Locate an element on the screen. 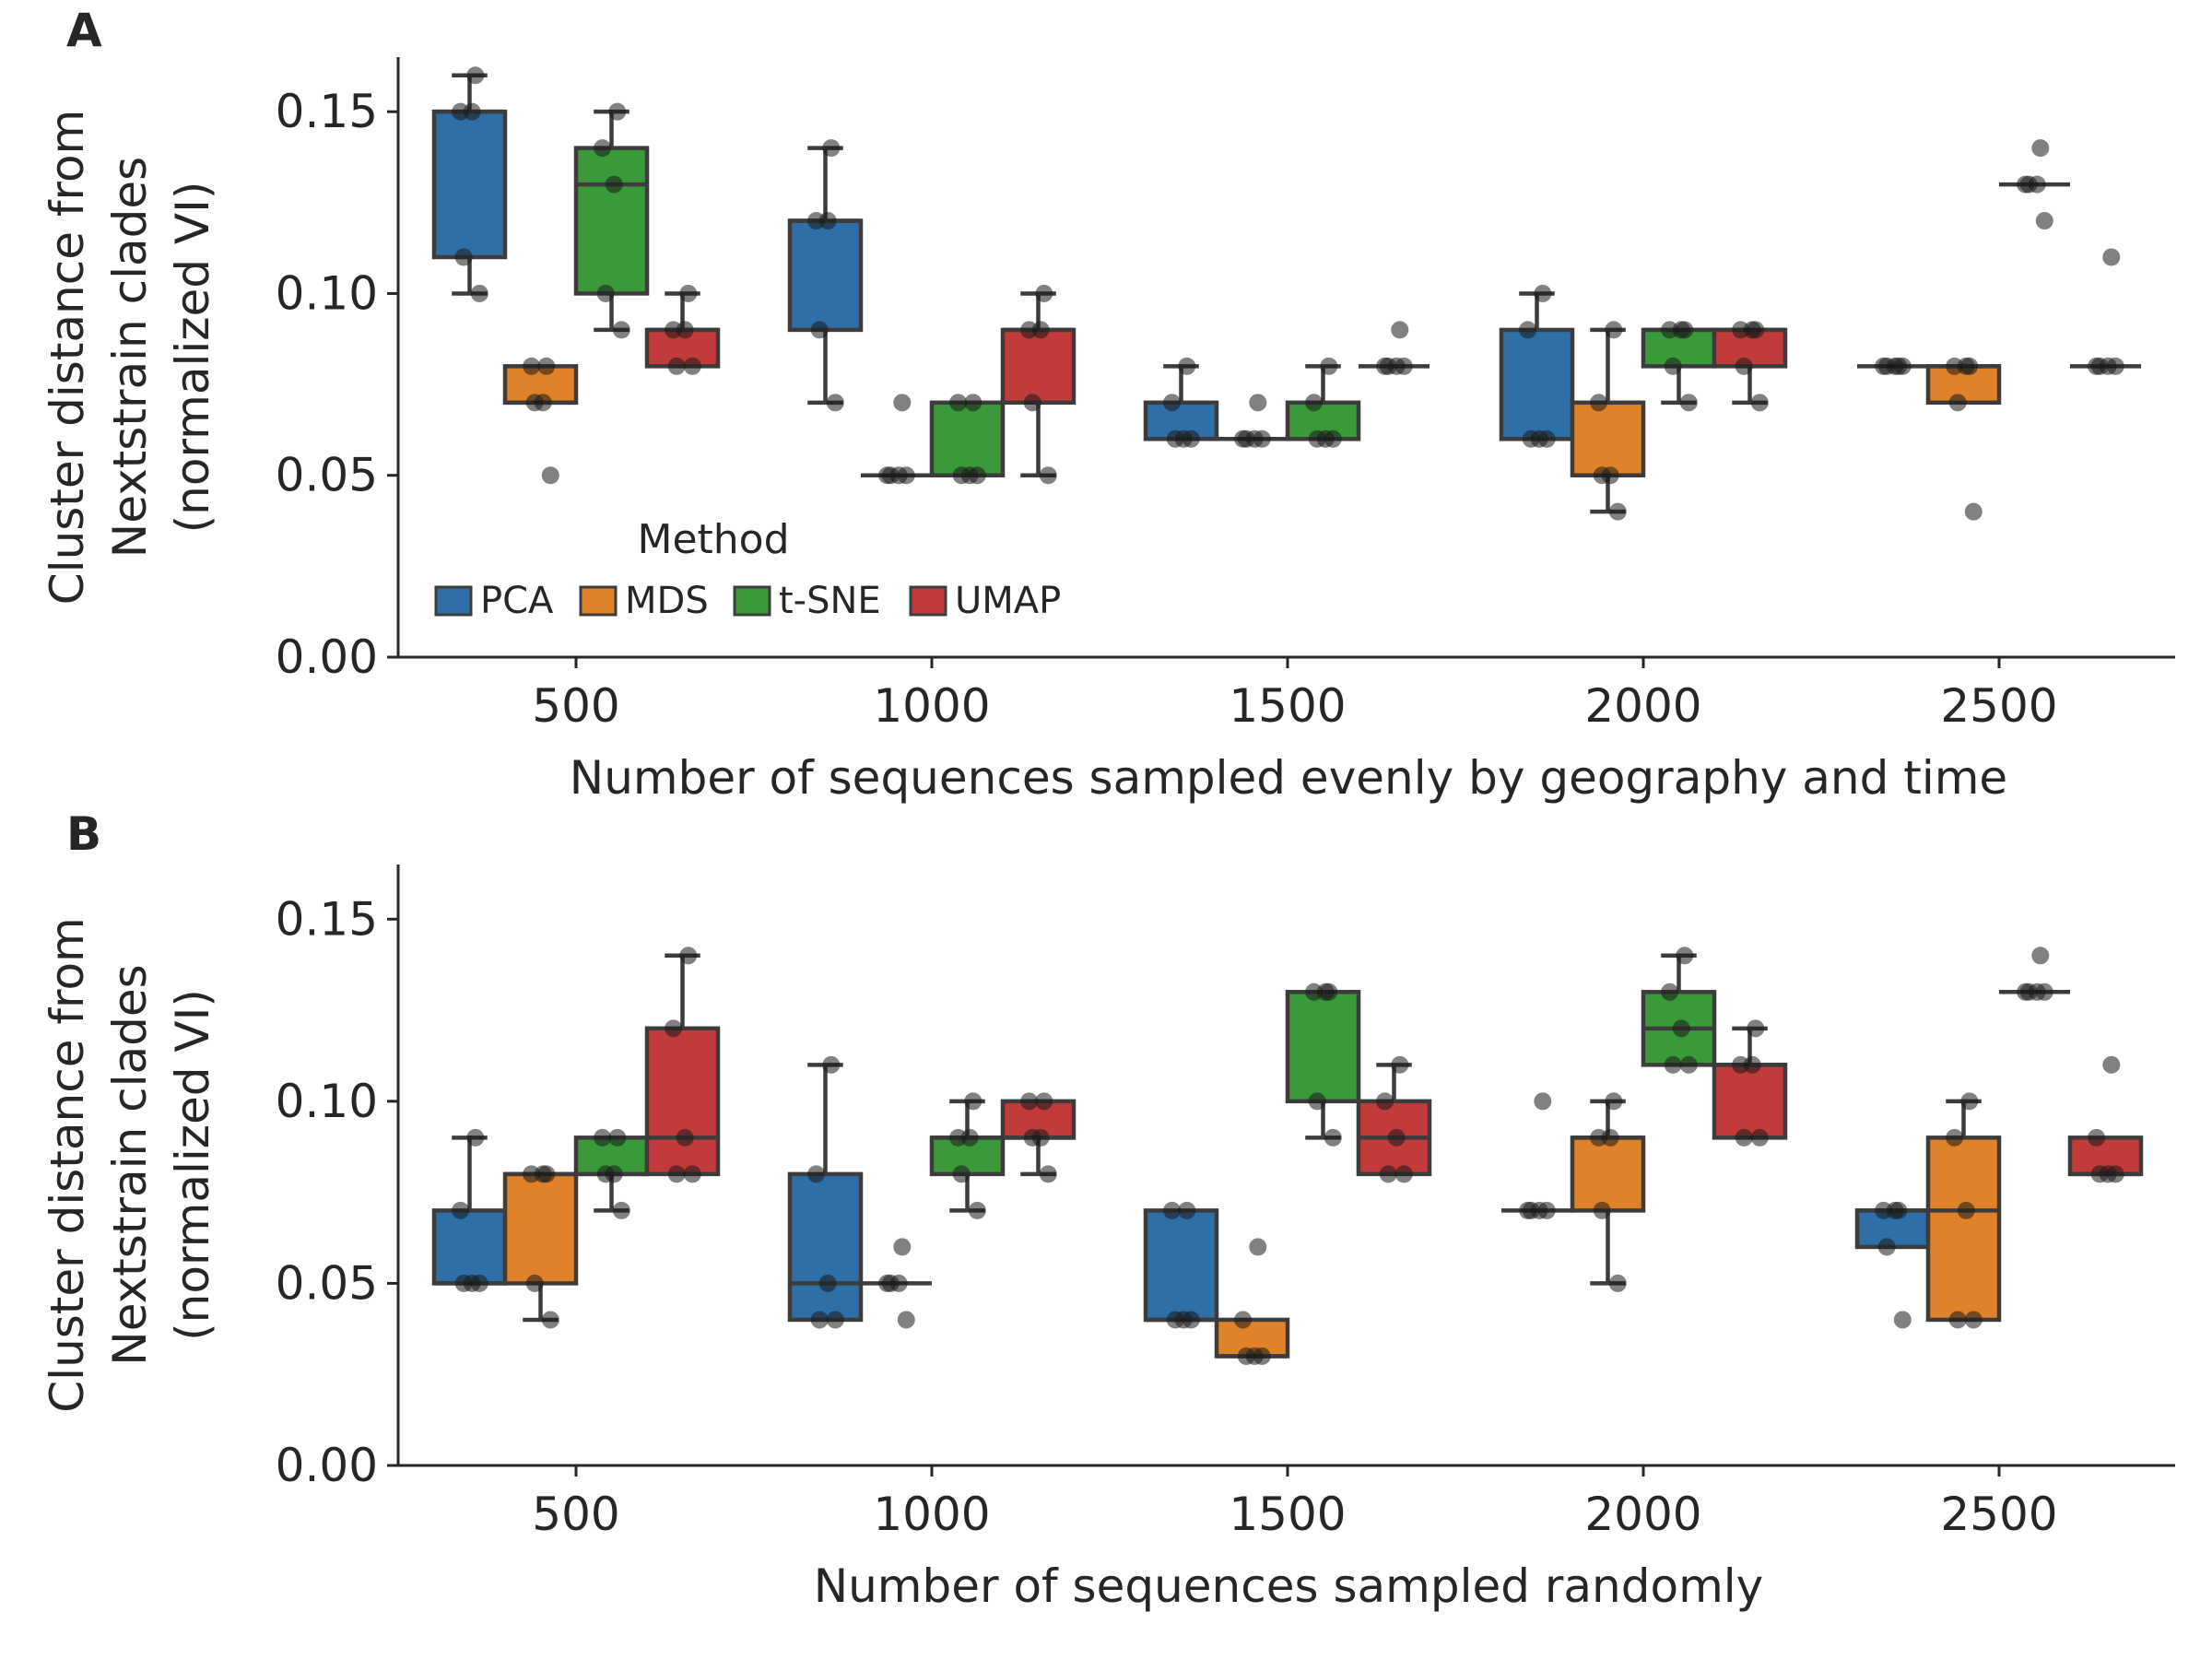 This screenshot has width=2212, height=1659. x-tick-label: 500 is located at coordinates (575, 706).